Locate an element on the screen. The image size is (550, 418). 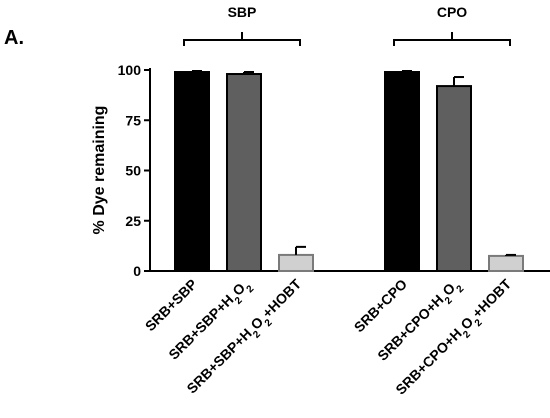
y-tick-label: 100 is located at coordinates (130, 70).